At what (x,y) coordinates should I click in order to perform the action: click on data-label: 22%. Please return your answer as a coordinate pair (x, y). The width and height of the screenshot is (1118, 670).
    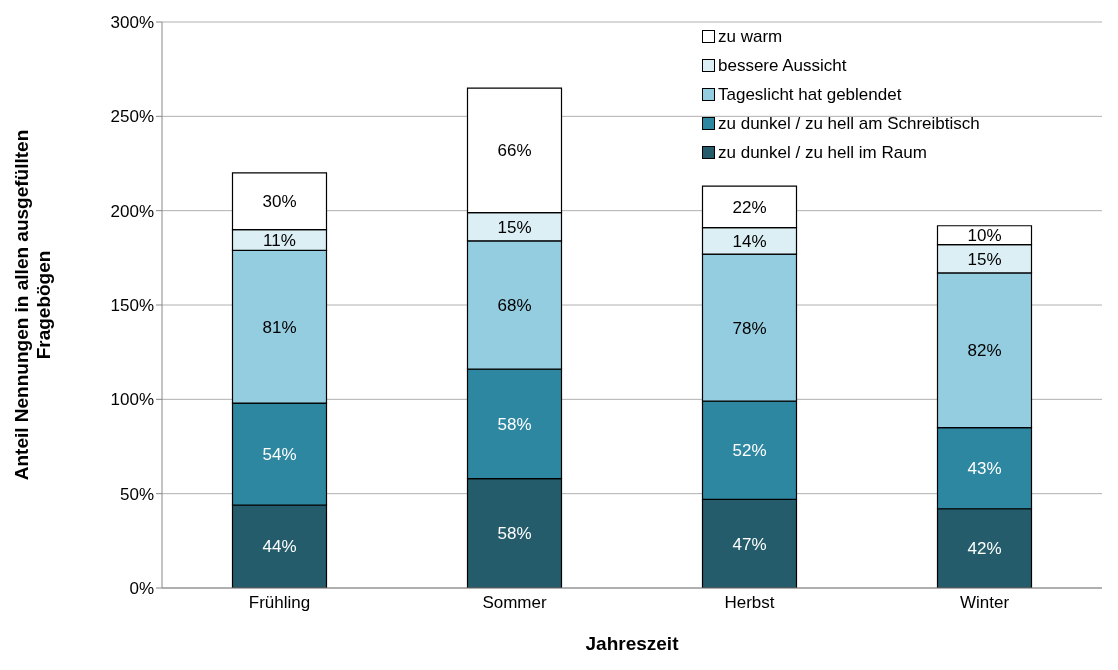
    Looking at the image, I should click on (749, 207).